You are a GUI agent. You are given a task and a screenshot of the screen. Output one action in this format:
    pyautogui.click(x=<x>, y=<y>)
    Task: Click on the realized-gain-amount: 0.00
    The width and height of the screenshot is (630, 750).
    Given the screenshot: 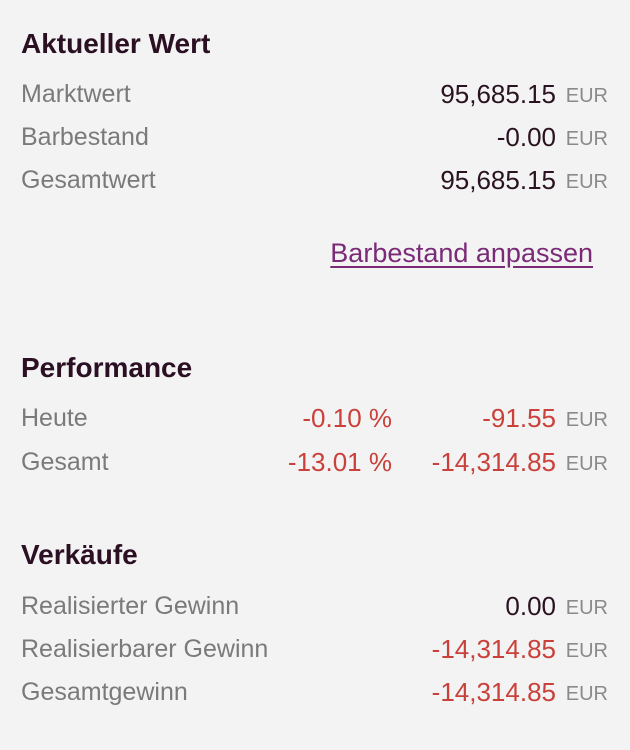 What is the action you would take?
    pyautogui.click(x=530, y=606)
    